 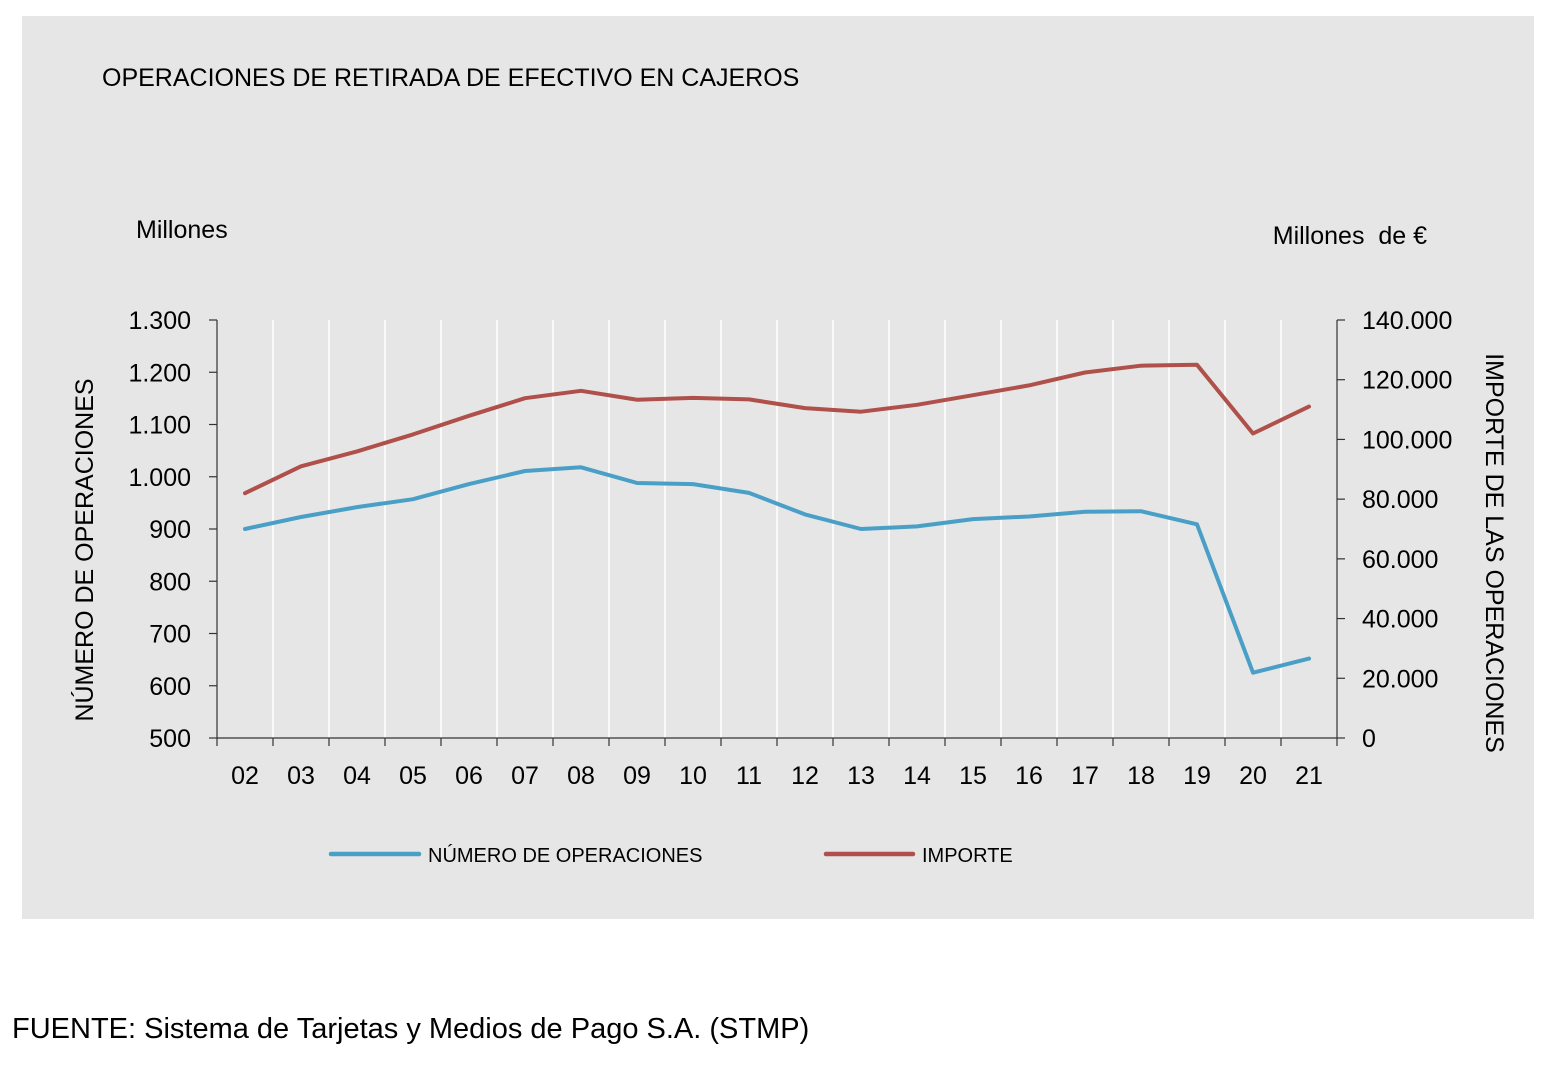 What do you see at coordinates (357, 776) in the screenshot?
I see `x-tick-label: 04` at bounding box center [357, 776].